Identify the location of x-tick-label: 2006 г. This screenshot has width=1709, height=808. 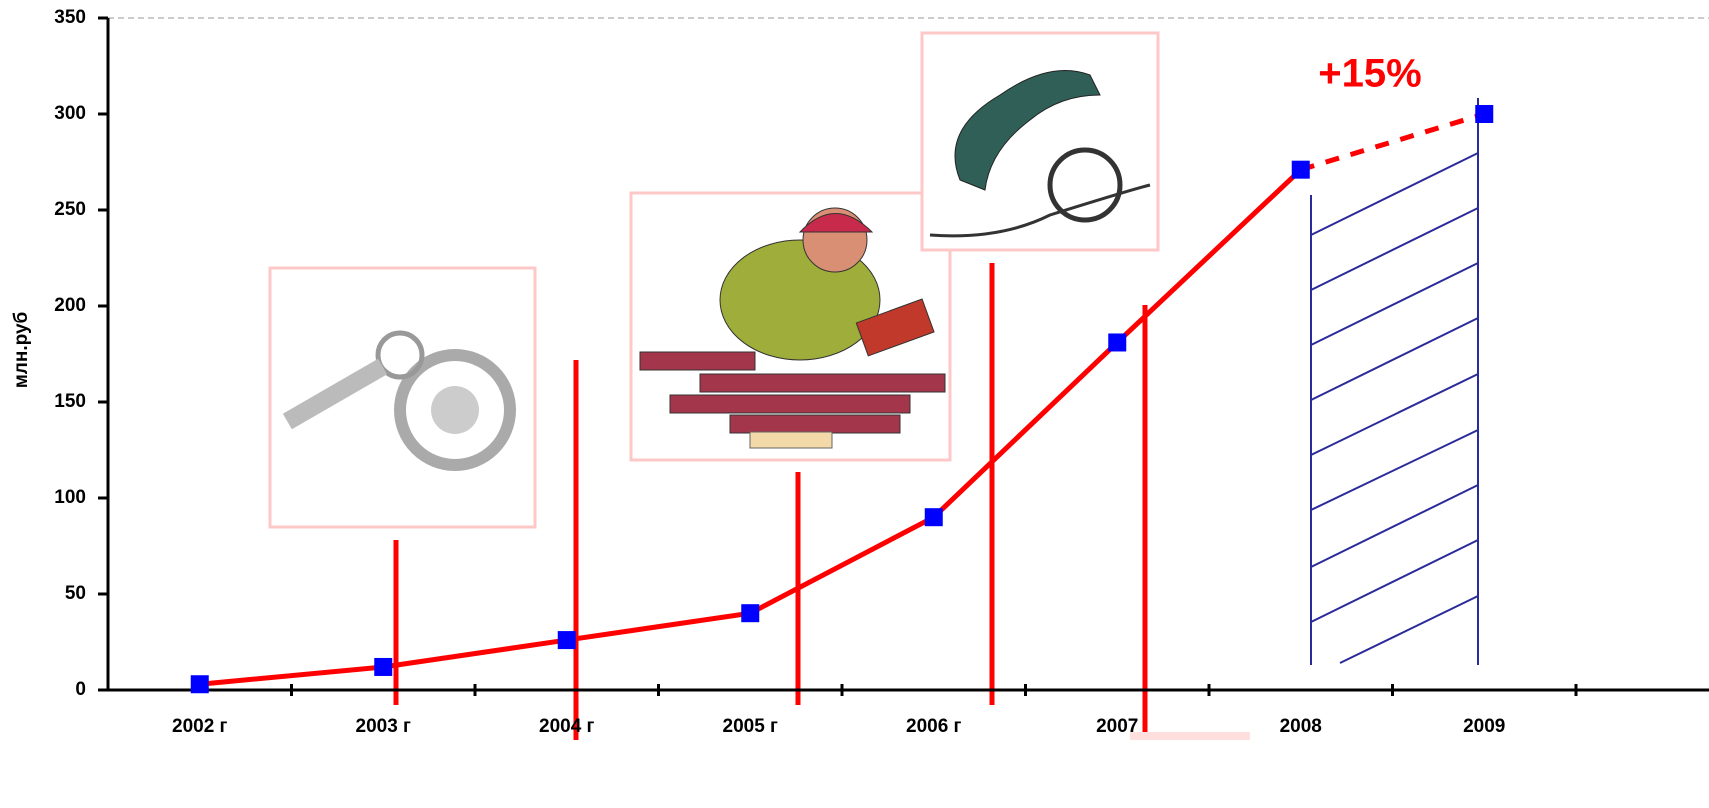
(934, 726).